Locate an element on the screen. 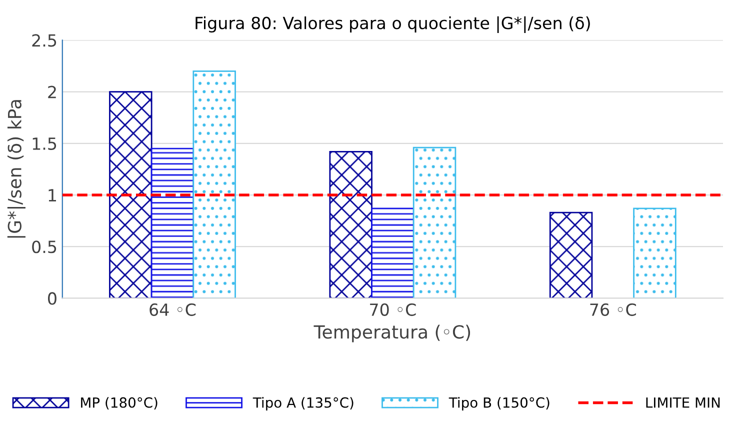 The height and width of the screenshot is (423, 734). y-tick-label: 0 is located at coordinates (52, 298).